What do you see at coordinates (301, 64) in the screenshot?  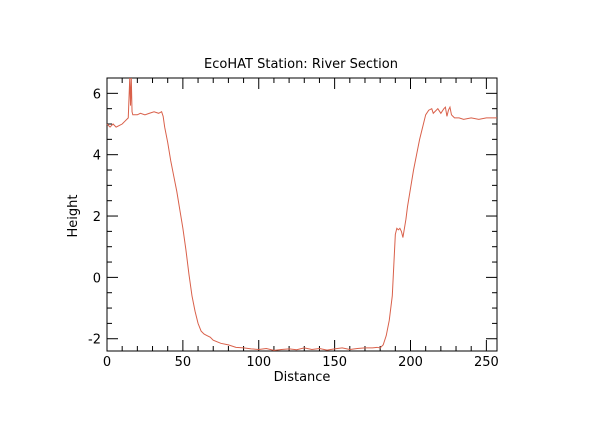 I see `chart-title: EcoHAT Station: River Section` at bounding box center [301, 64].